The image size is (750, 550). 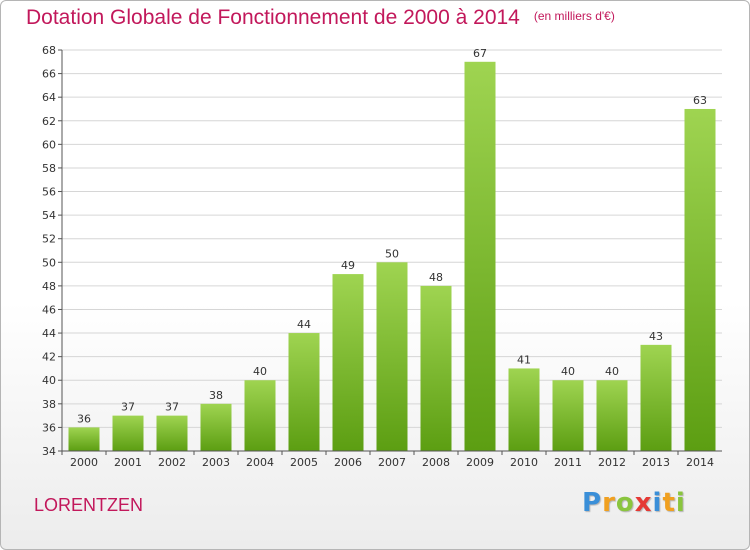 I want to click on data-label: 43, so click(x=656, y=336).